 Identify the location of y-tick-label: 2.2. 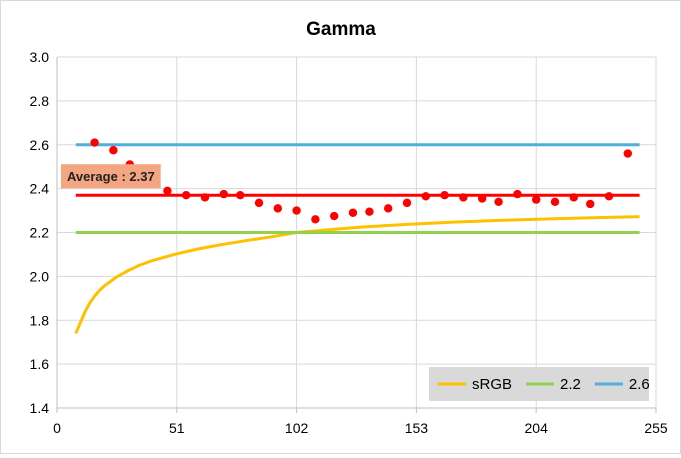
(40, 233).